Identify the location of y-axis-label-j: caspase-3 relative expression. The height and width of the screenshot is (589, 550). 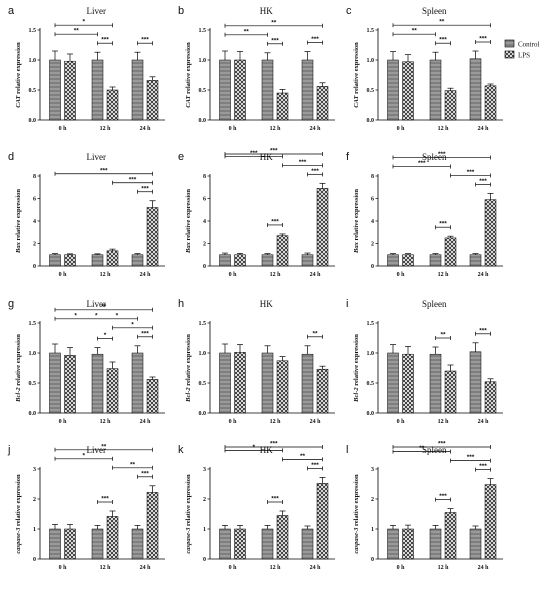
(18, 514).